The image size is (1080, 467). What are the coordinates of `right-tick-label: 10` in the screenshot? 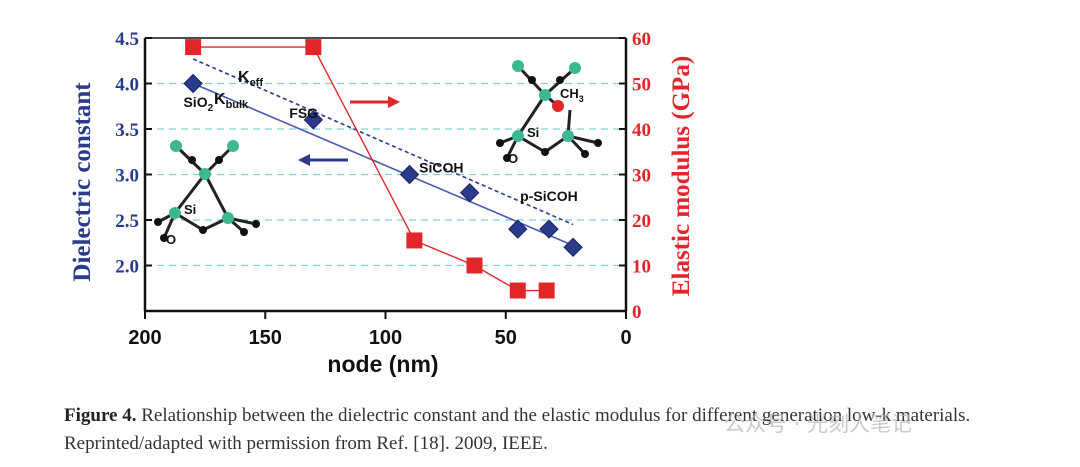 It's located at (641, 267).